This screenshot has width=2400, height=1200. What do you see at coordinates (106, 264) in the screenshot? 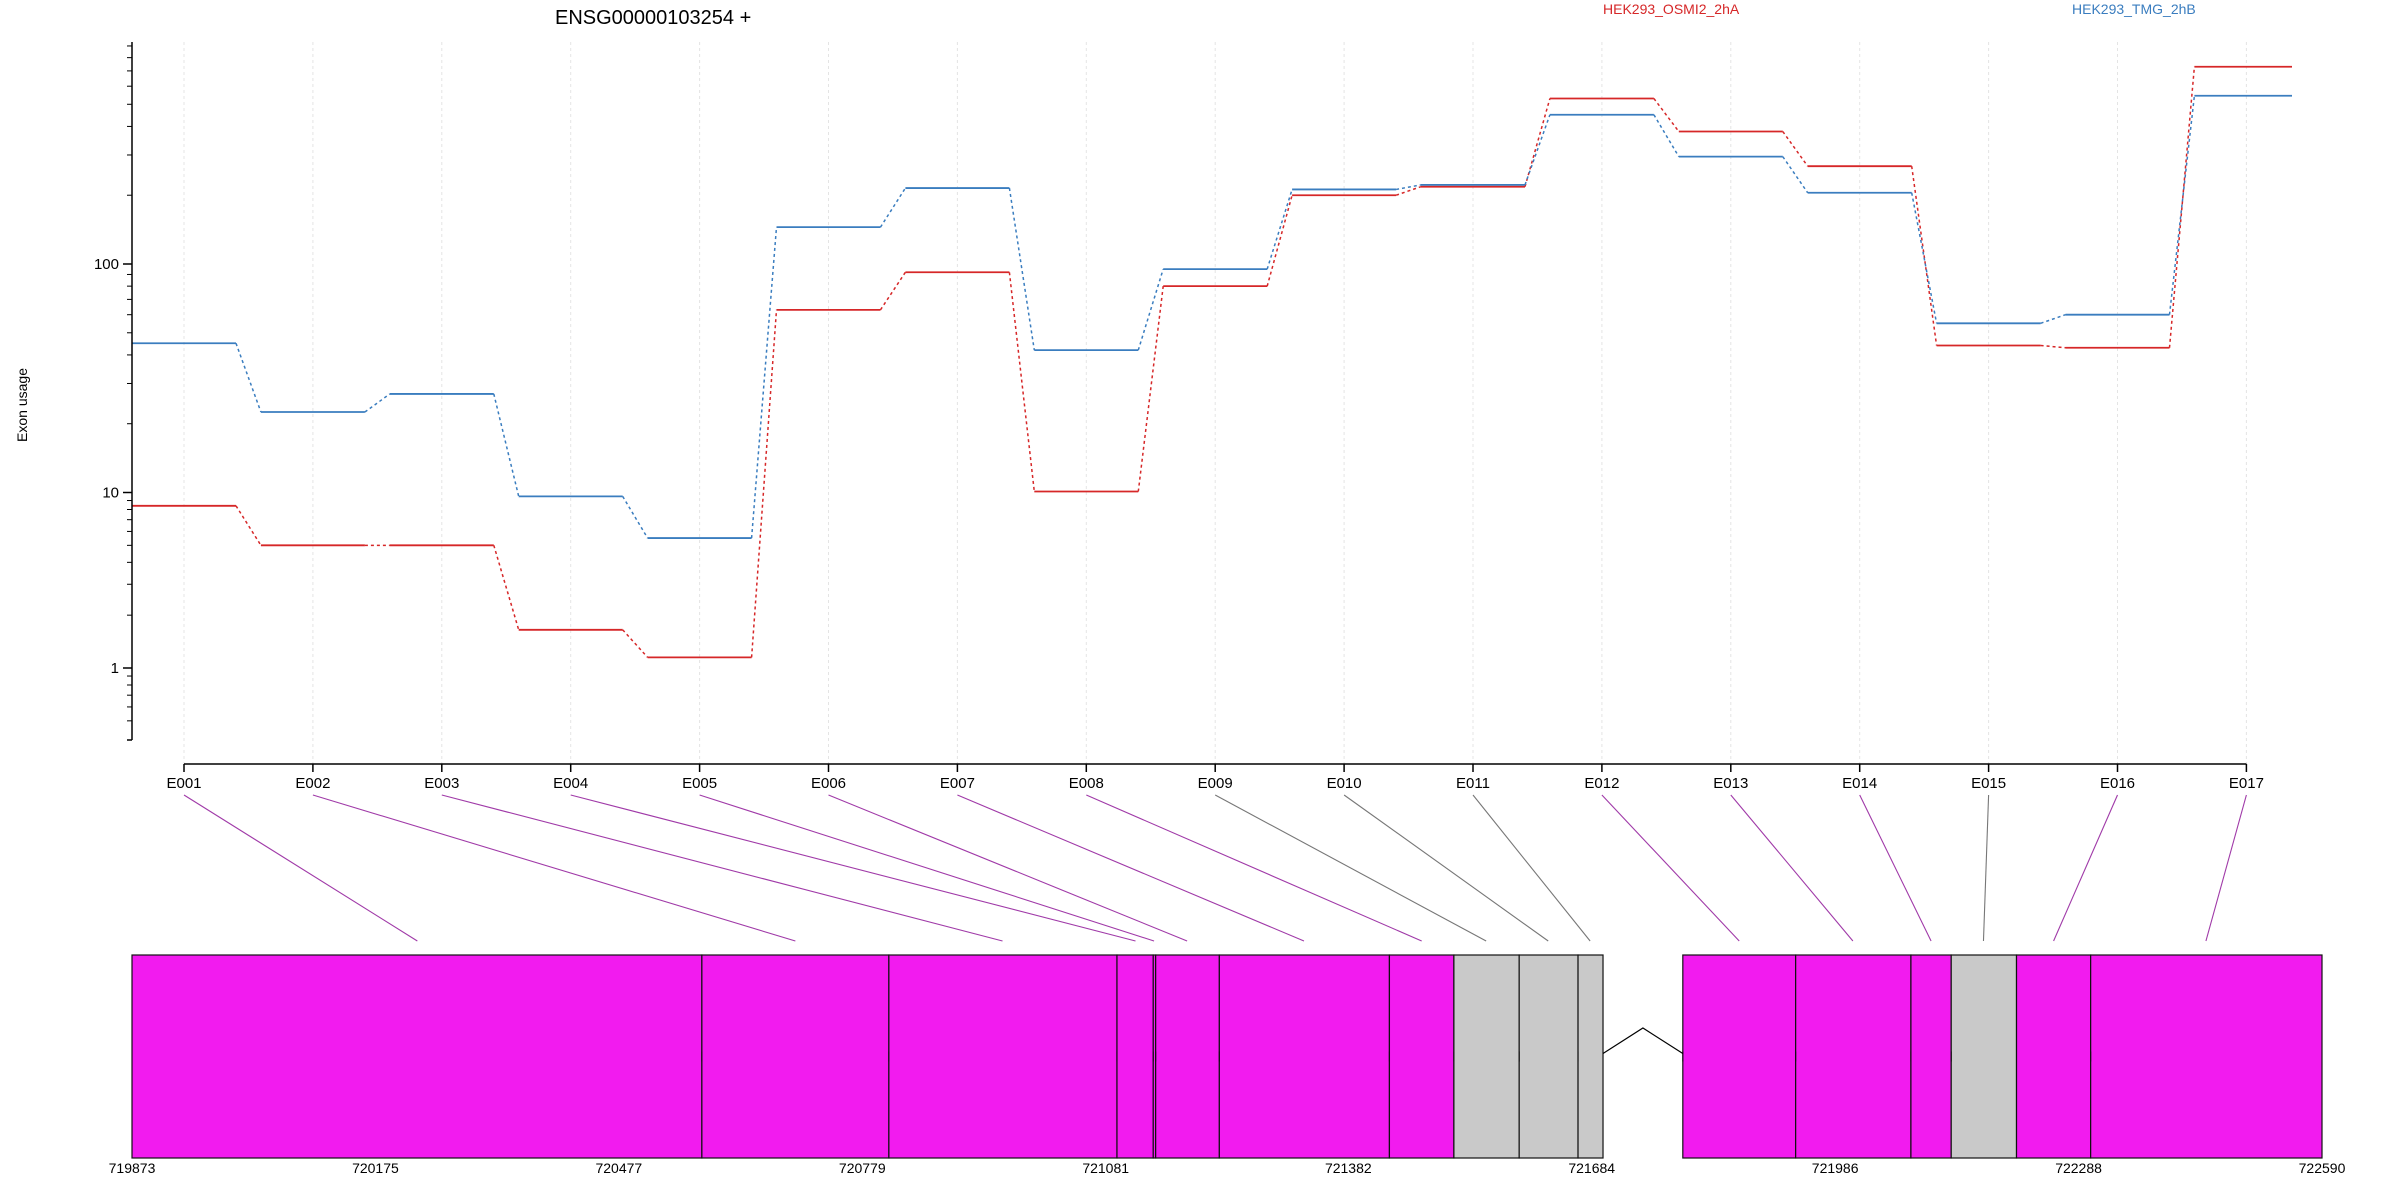
I see `y-tick-label: 100` at bounding box center [106, 264].